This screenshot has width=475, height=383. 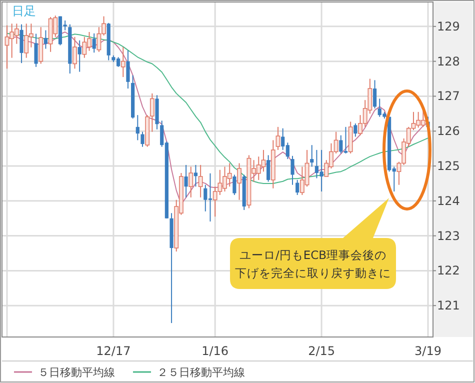 I want to click on x-tick-label: 1/16, so click(x=215, y=351).